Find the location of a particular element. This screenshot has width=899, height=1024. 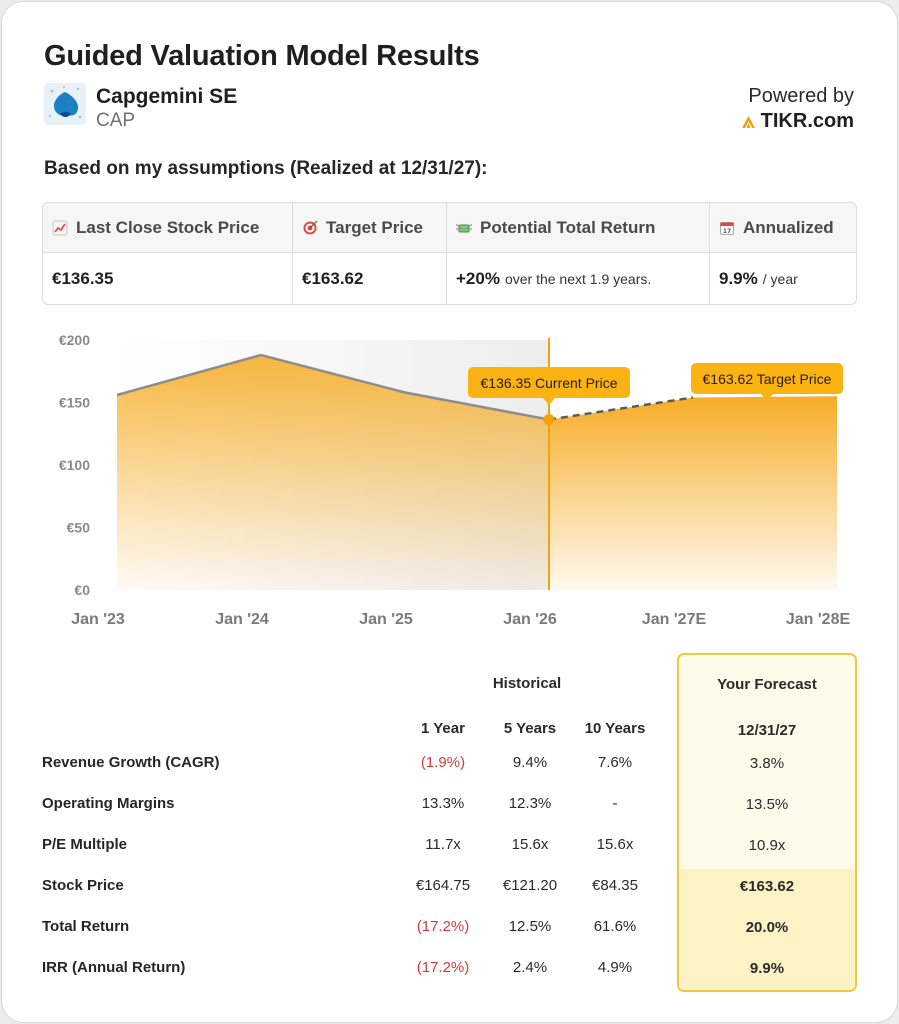

y-tick-label: €0 is located at coordinates (82, 590).